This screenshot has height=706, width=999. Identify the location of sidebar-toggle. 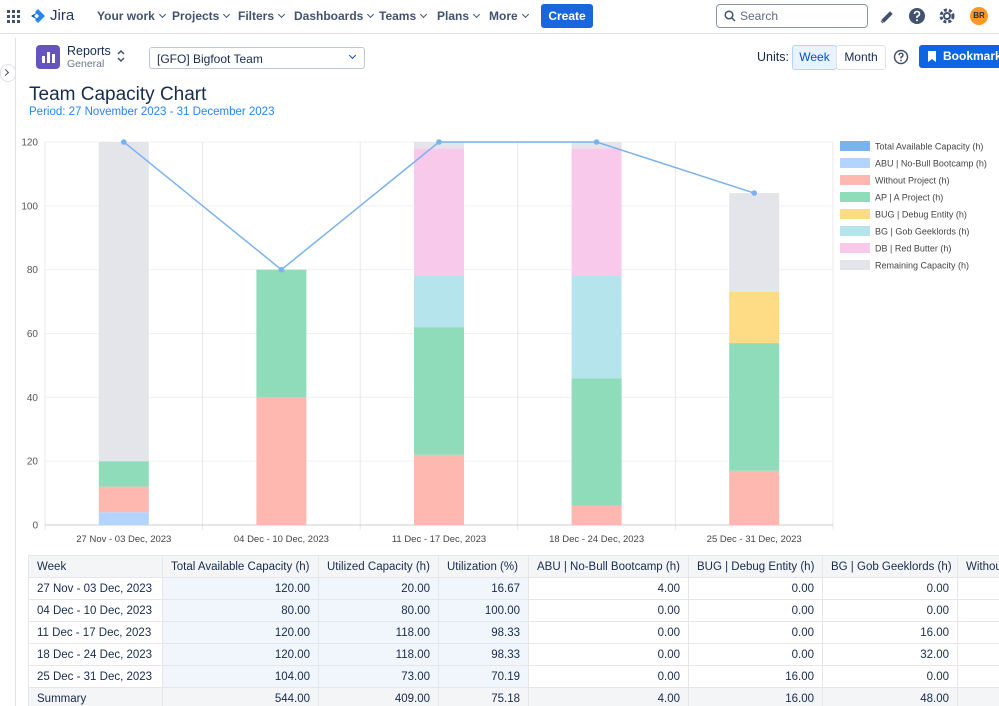
(8, 73).